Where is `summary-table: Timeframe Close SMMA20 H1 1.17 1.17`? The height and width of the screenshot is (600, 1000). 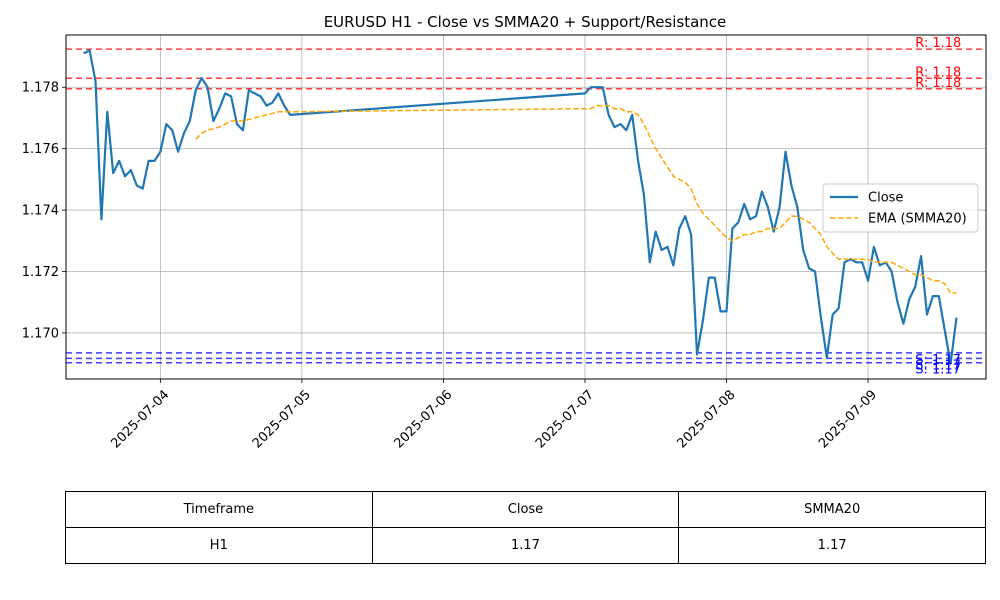 summary-table: Timeframe Close SMMA20 H1 1.17 1.17 is located at coordinates (525, 527).